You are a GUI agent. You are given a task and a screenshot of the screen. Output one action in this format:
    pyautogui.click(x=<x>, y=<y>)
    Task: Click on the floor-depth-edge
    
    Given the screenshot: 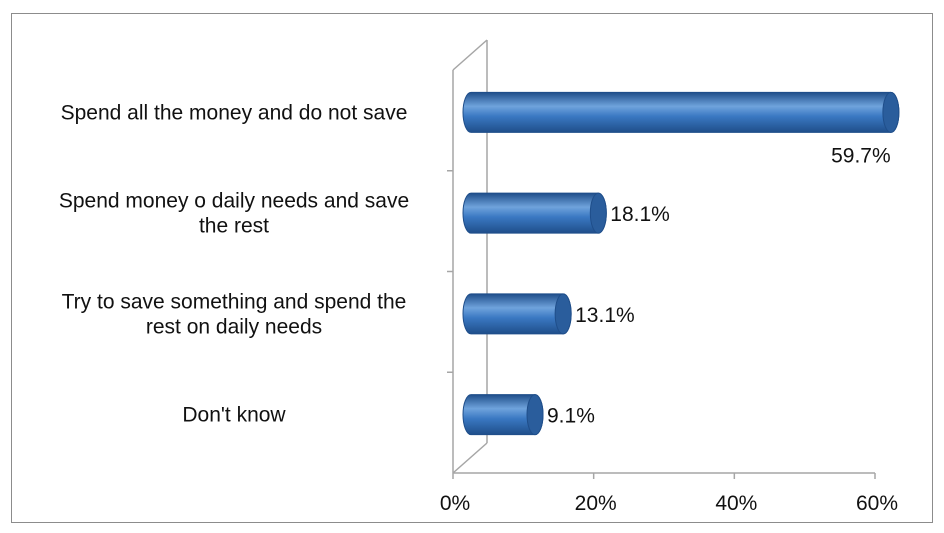 What is the action you would take?
    pyautogui.click(x=470, y=458)
    